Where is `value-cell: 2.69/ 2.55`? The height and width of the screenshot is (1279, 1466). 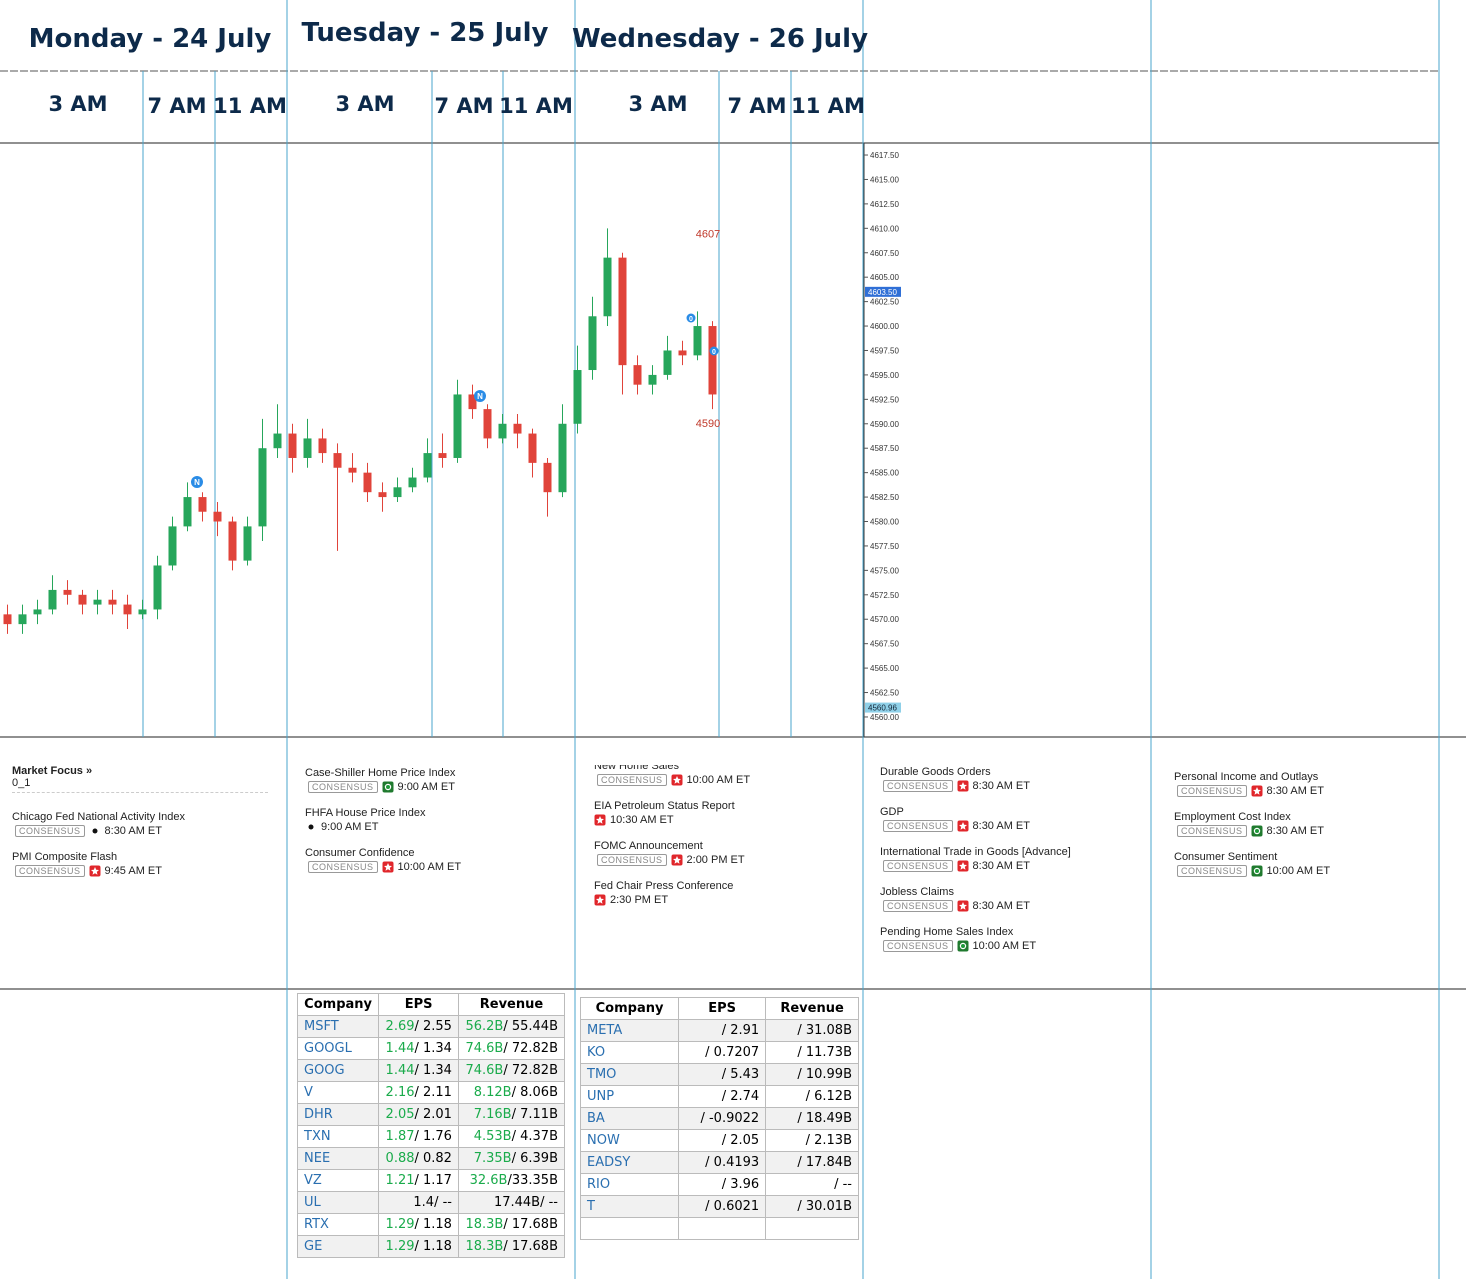 value-cell: 2.69/ 2.55 is located at coordinates (418, 1026).